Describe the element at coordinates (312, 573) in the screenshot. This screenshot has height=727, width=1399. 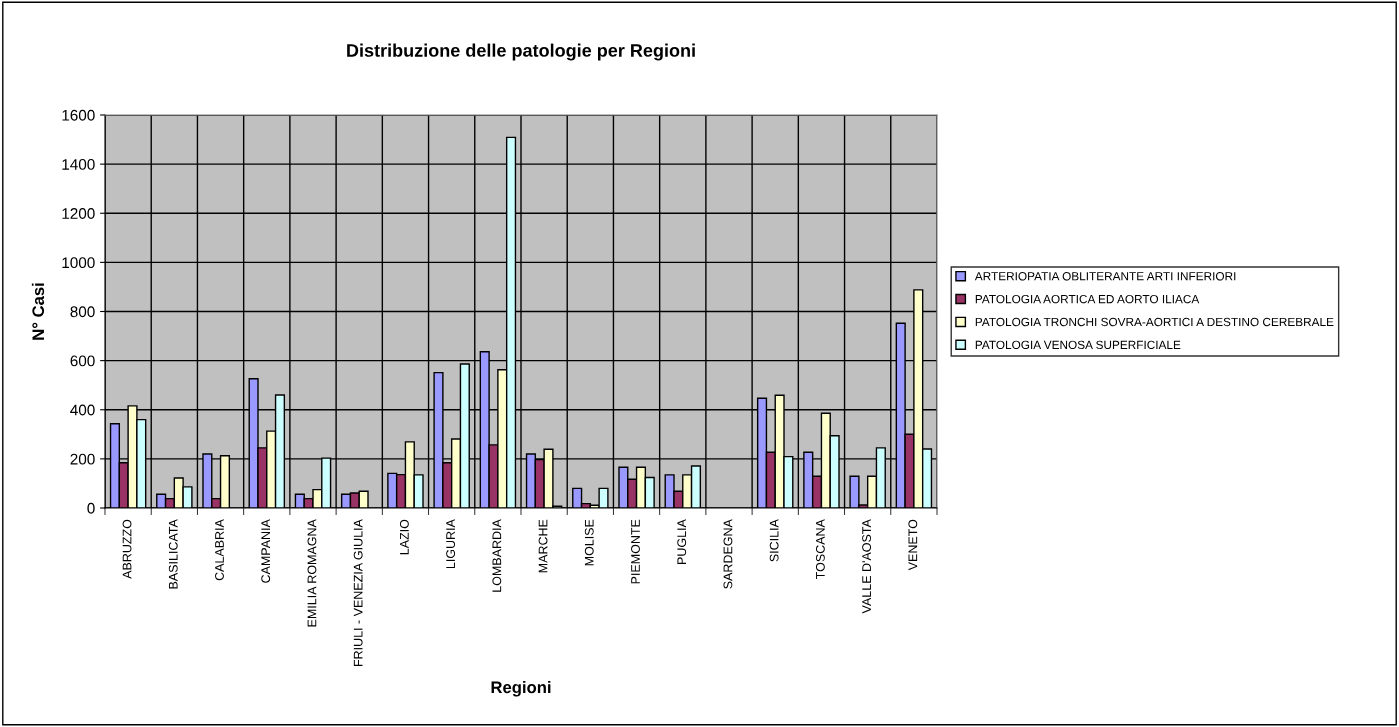
I see `x-tick-label: EMILIA ROMAGNA` at that location.